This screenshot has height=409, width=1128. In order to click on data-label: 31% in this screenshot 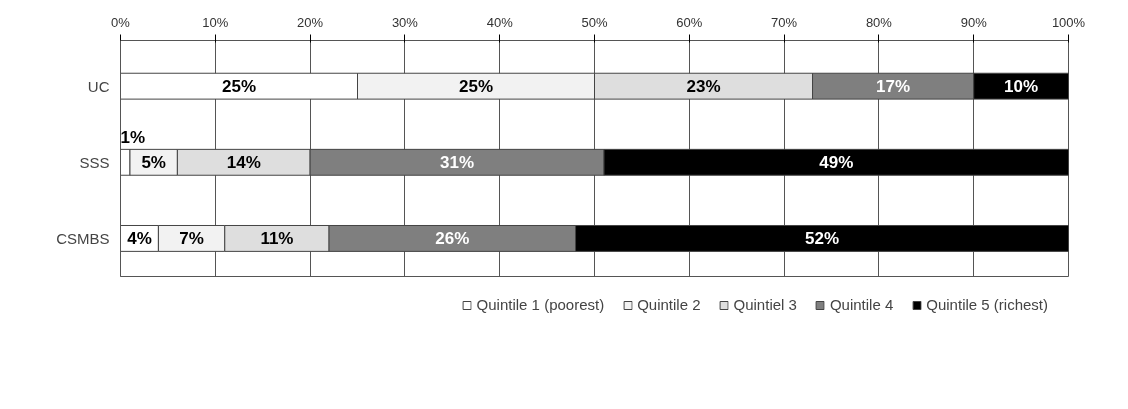, I will do `click(457, 162)`.